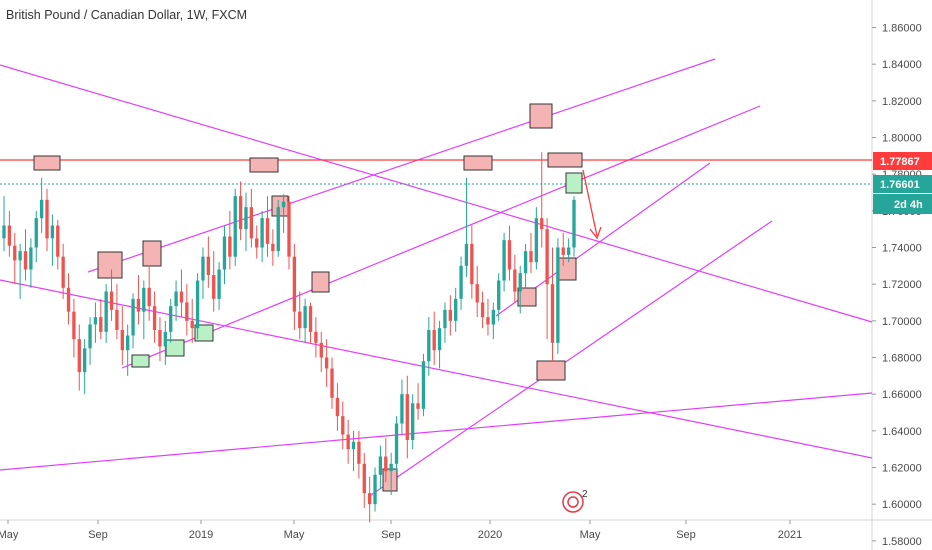  I want to click on price-tick-label: 1.58000, so click(902, 542).